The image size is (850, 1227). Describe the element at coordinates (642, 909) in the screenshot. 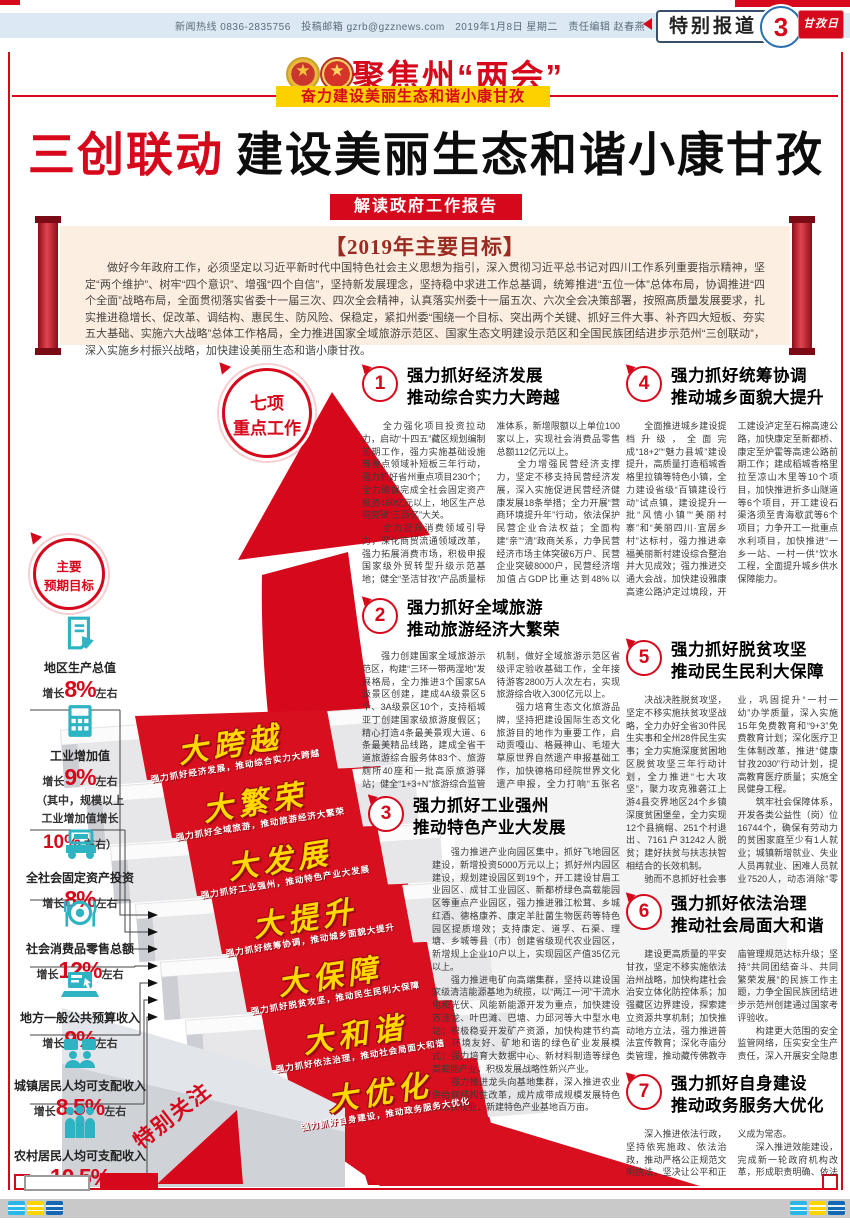

I see `section-number: 6` at that location.